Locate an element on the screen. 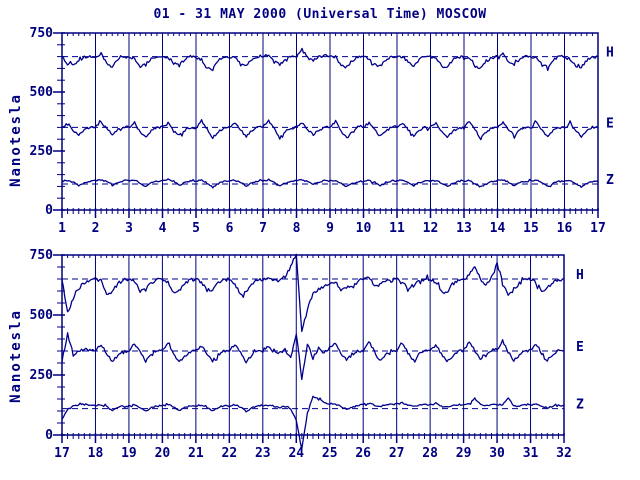 The height and width of the screenshot is (480, 640). x-tick-label: 26 is located at coordinates (363, 453).